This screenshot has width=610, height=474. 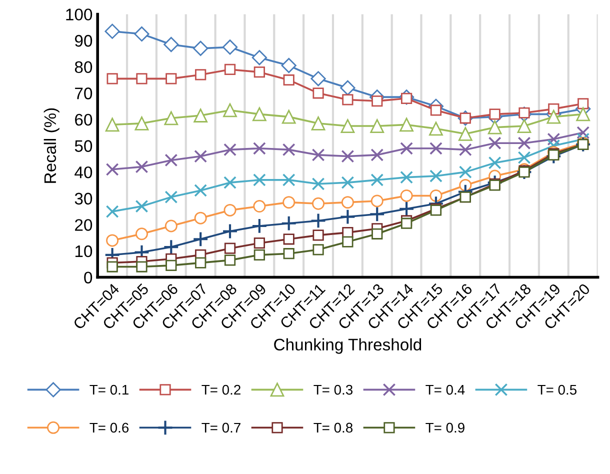 I want to click on legend-label: T= 0.8, so click(x=333, y=427).